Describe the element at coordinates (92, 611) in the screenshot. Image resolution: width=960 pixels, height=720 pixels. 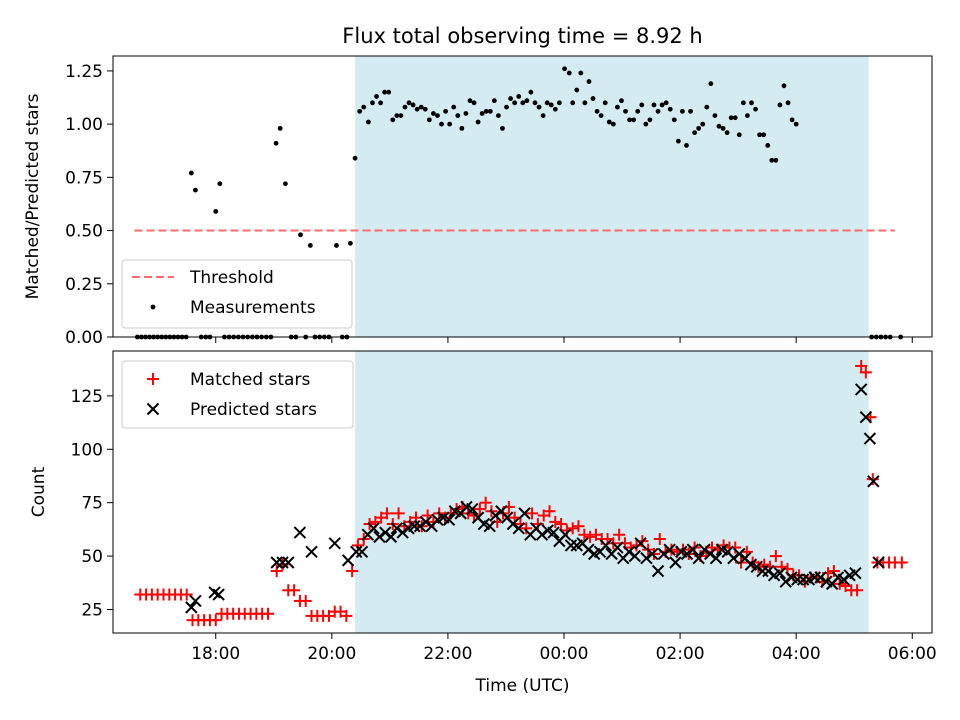
I see `y-tick-label: 25` at that location.